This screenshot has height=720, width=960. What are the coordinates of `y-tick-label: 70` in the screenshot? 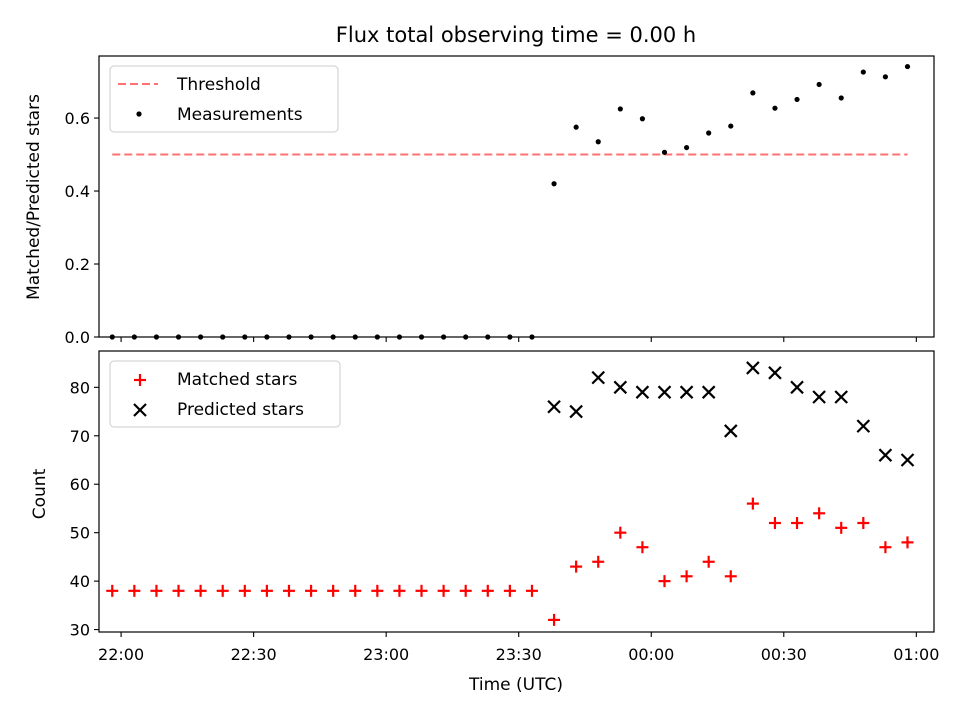 It's located at (80, 436).